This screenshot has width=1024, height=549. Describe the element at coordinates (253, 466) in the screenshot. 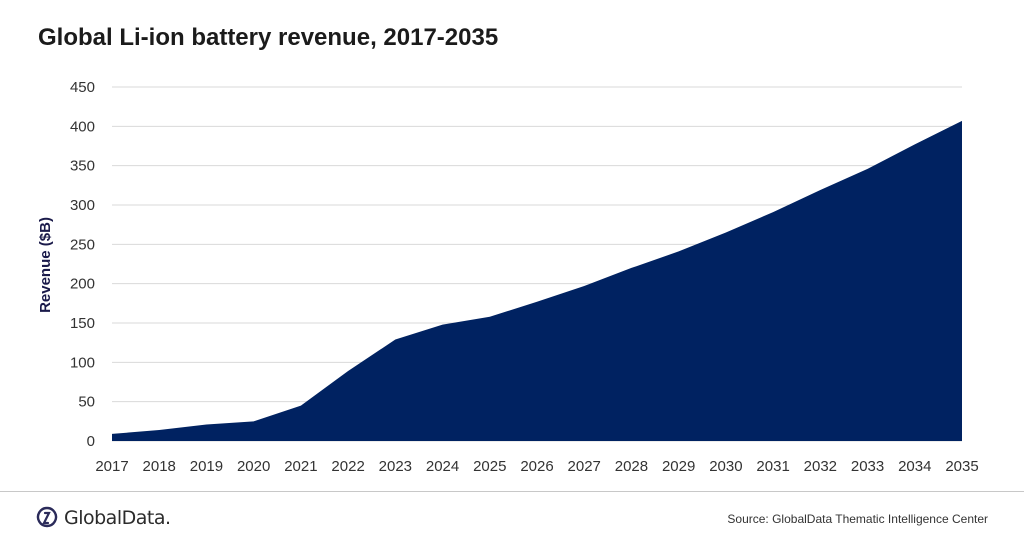

I see `x-tick-label: 2020` at that location.